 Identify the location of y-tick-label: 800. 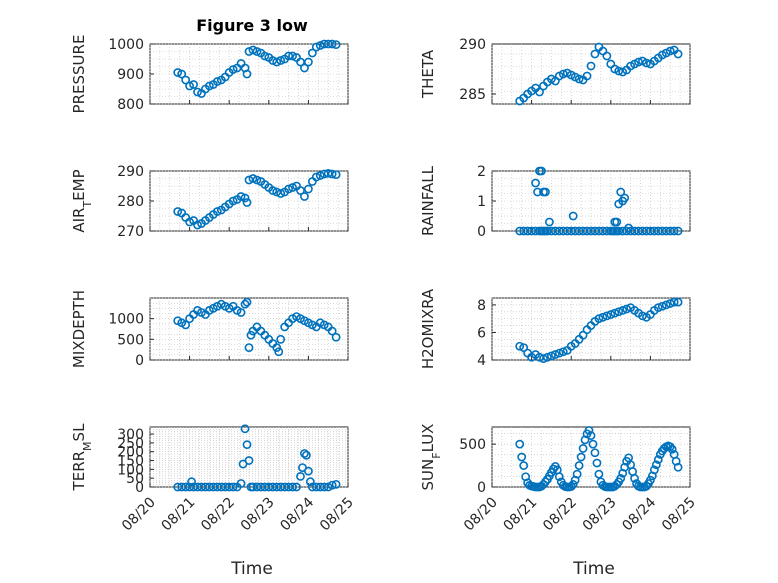
(130, 105).